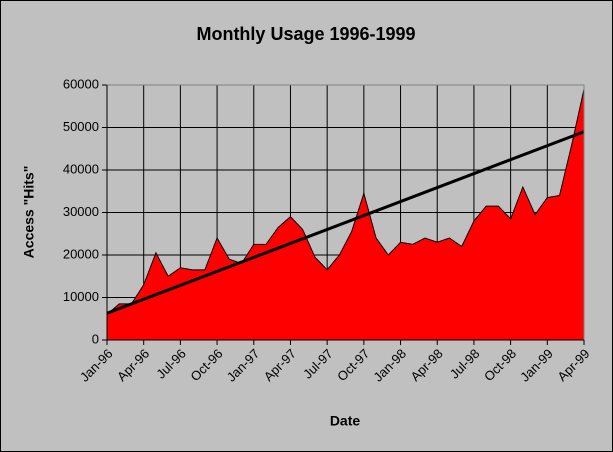  I want to click on x-axis-label: Date, so click(345, 421).